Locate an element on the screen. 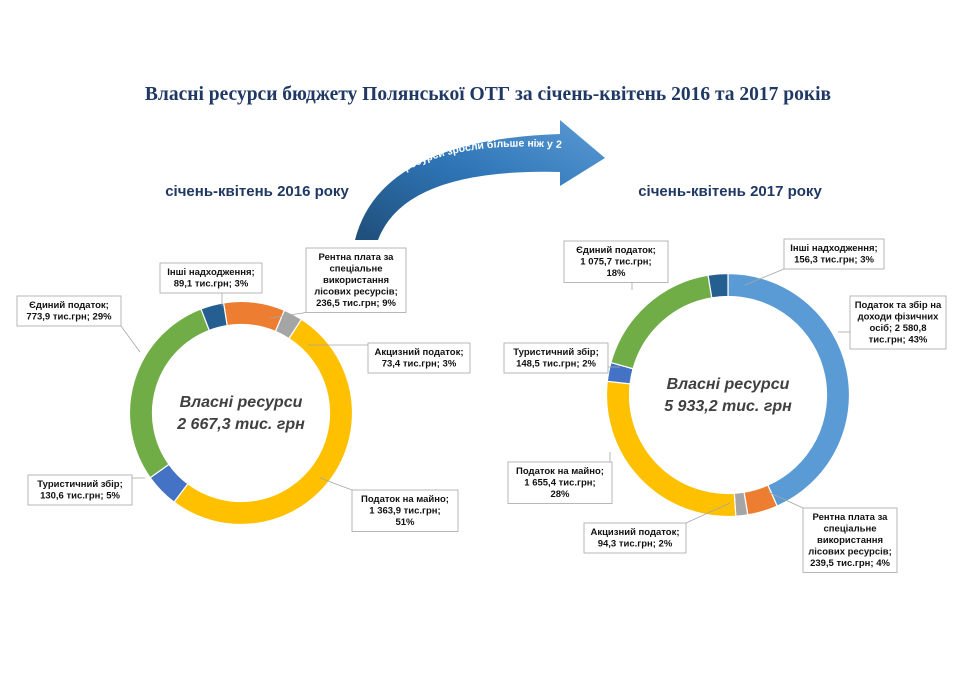 The width and height of the screenshot is (960, 678). callout-label-excise-2016: Акцизний податок; 73,4 тис.грн; 3% is located at coordinates (418, 358).